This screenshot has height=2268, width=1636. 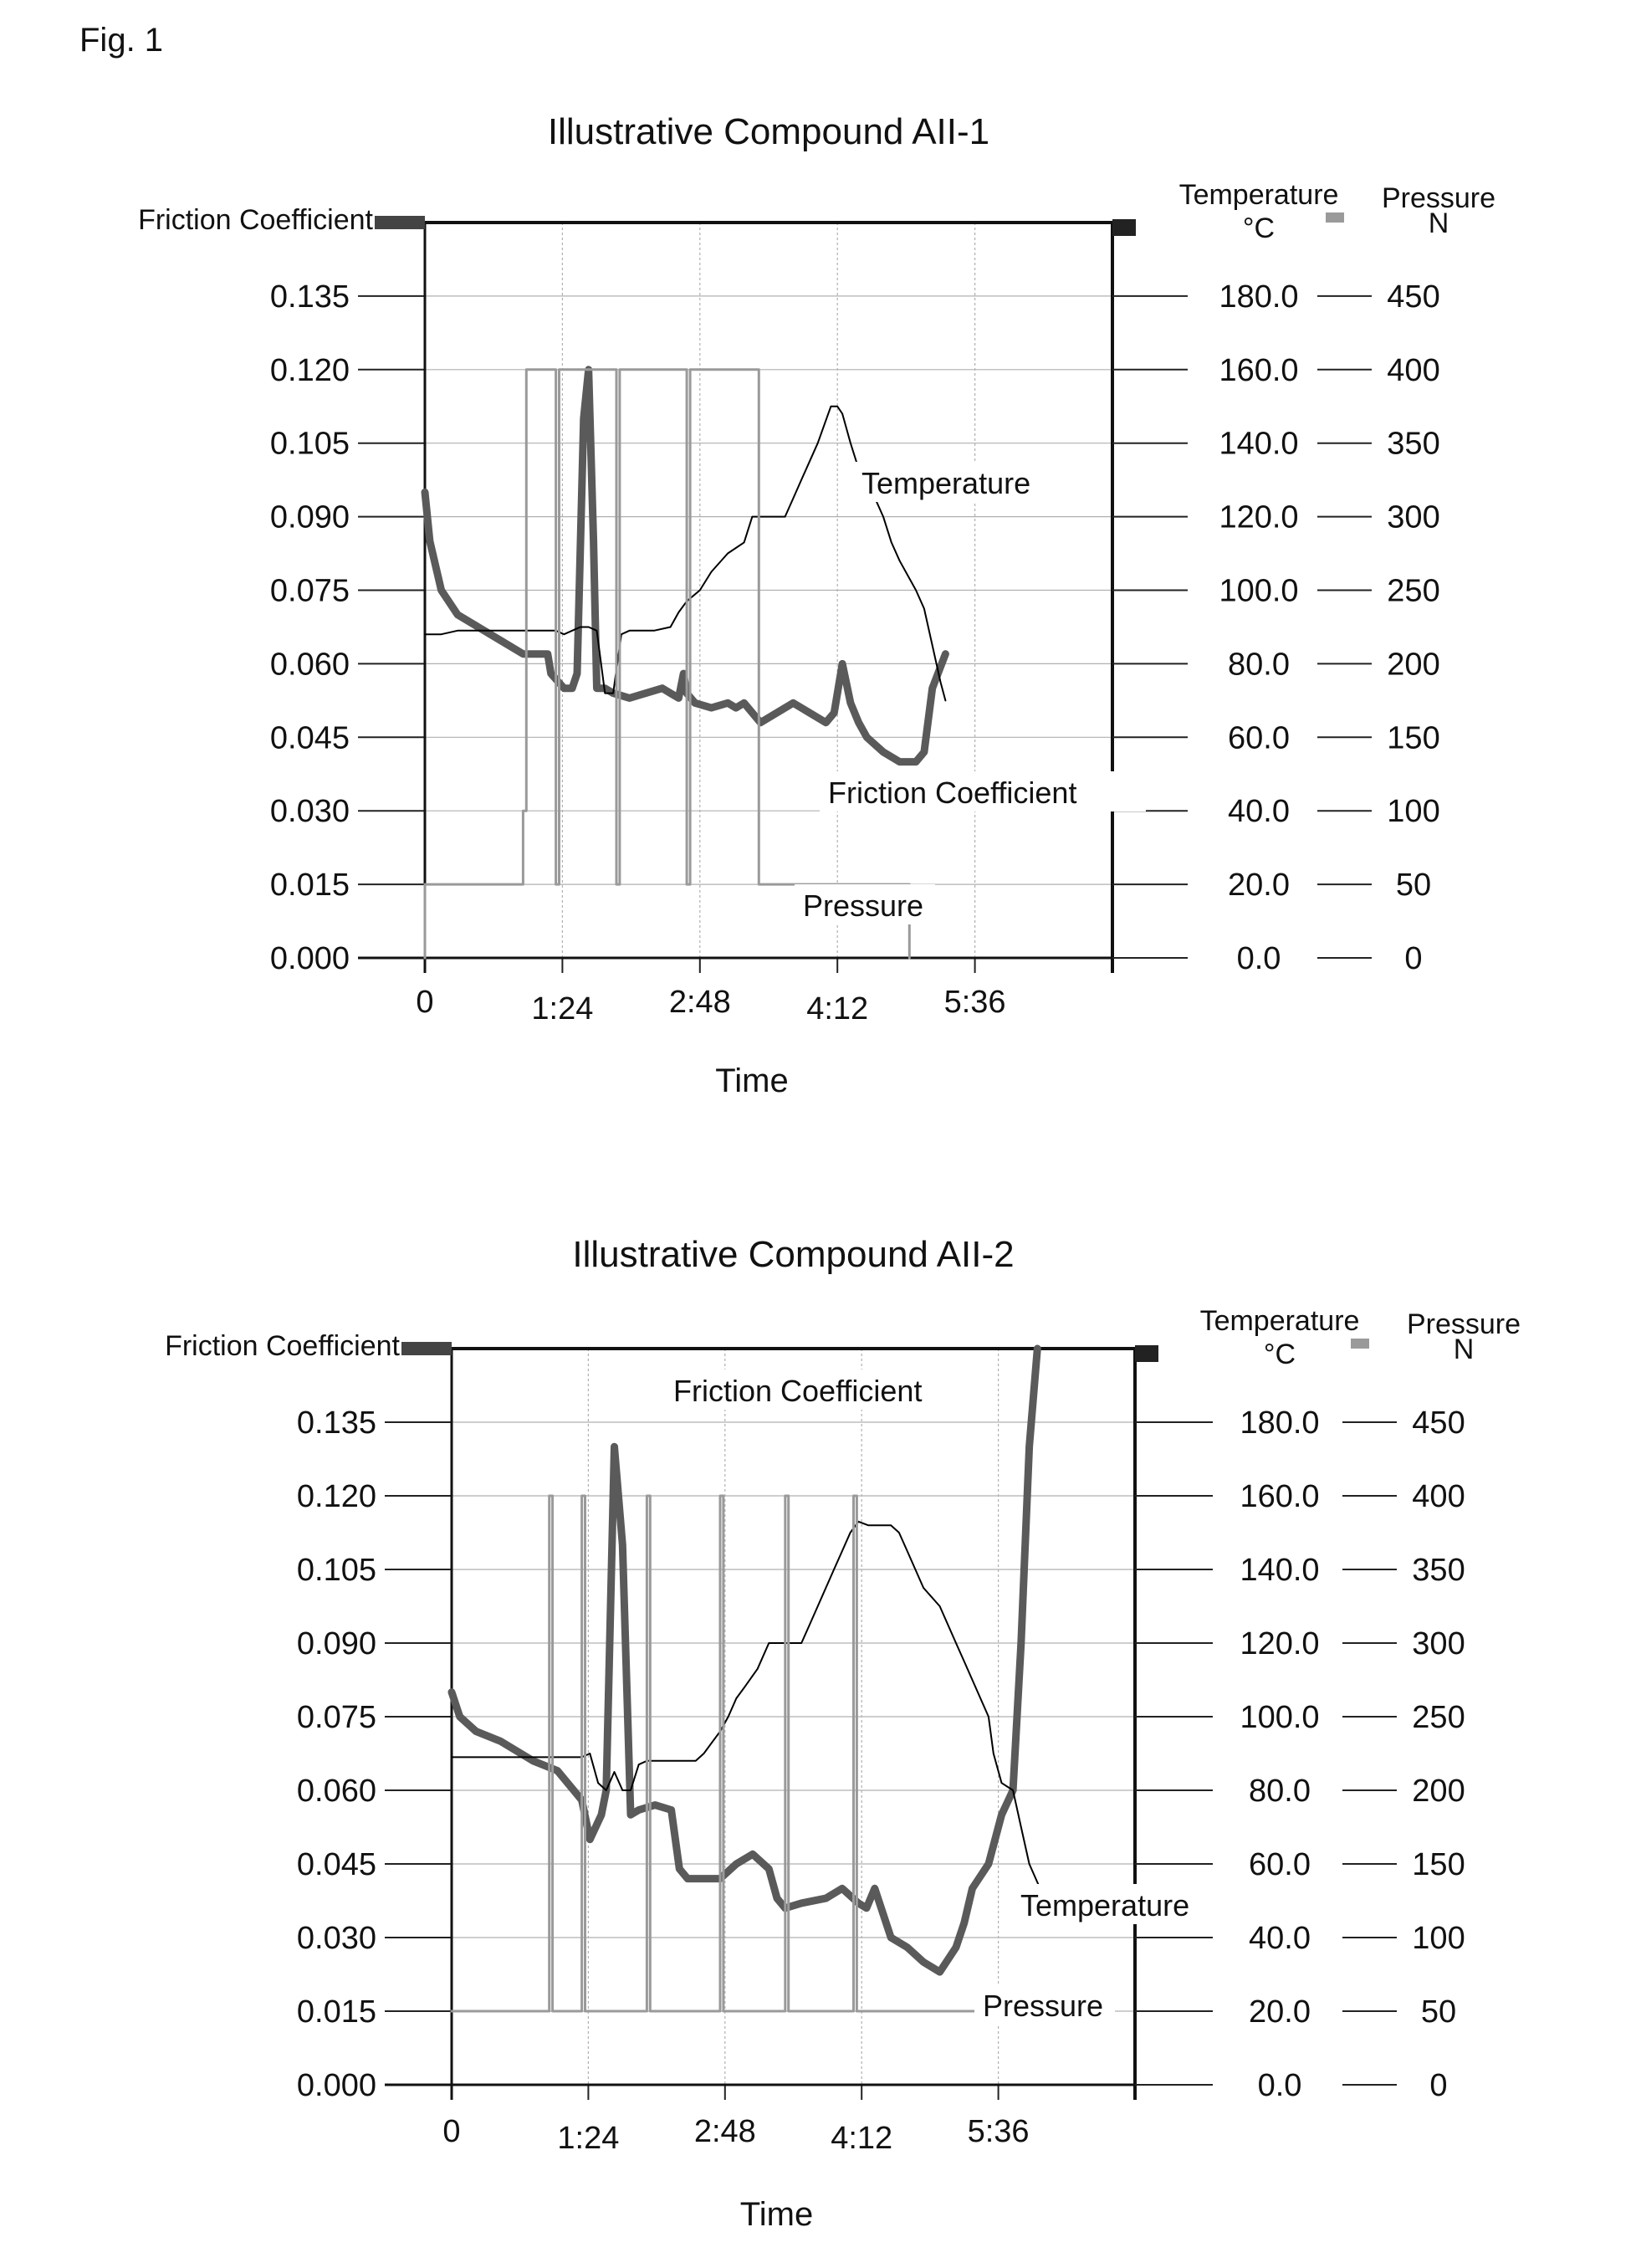 What do you see at coordinates (725, 2131) in the screenshot?
I see `x-tick-label: 2:48` at bounding box center [725, 2131].